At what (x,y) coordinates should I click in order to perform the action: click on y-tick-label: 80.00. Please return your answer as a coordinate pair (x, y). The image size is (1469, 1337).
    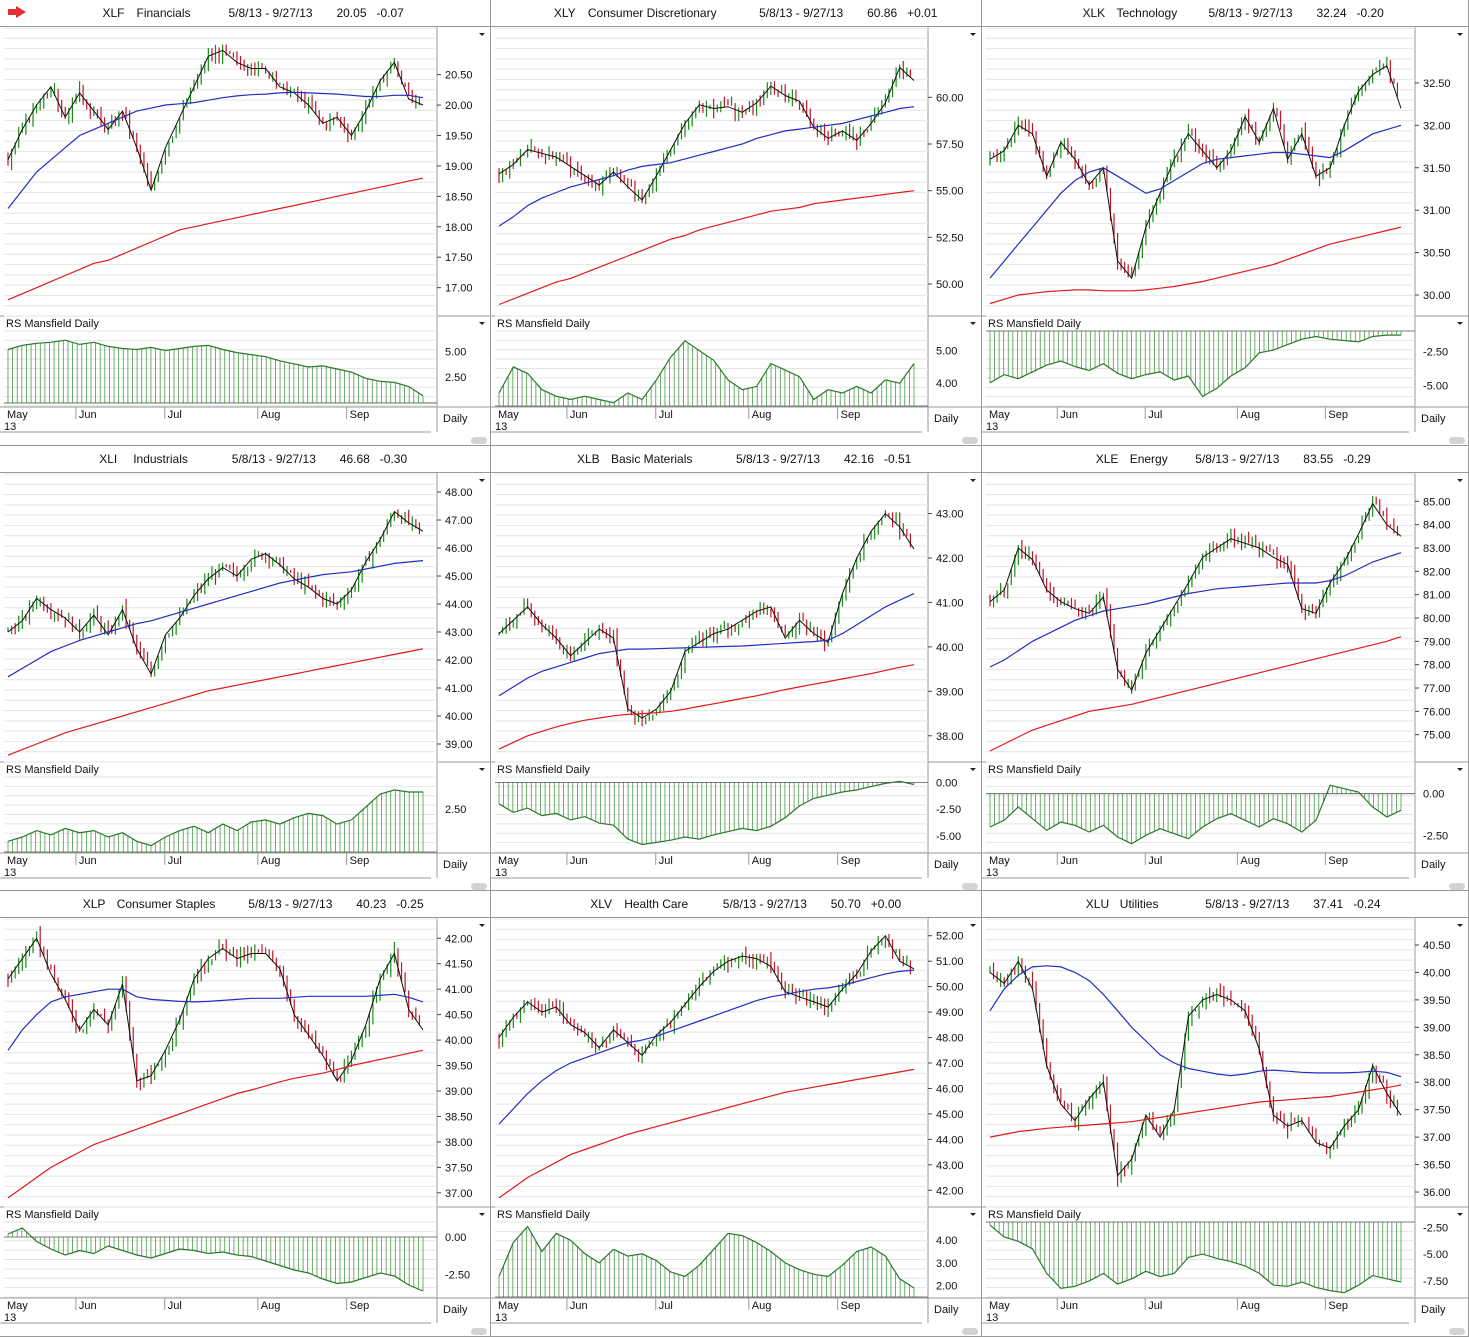
    Looking at the image, I should click on (1437, 619).